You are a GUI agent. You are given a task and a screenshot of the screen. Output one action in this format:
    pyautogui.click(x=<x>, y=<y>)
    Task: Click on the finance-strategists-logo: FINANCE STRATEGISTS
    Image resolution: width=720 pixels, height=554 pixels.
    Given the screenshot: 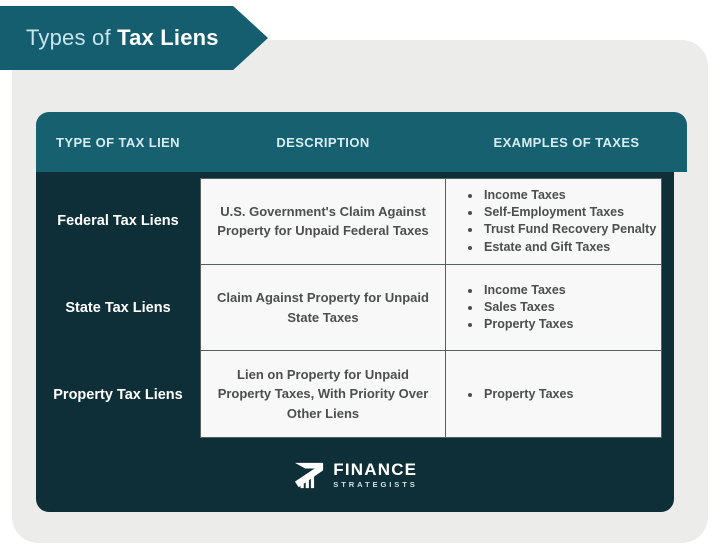 What is the action you would take?
    pyautogui.click(x=355, y=475)
    